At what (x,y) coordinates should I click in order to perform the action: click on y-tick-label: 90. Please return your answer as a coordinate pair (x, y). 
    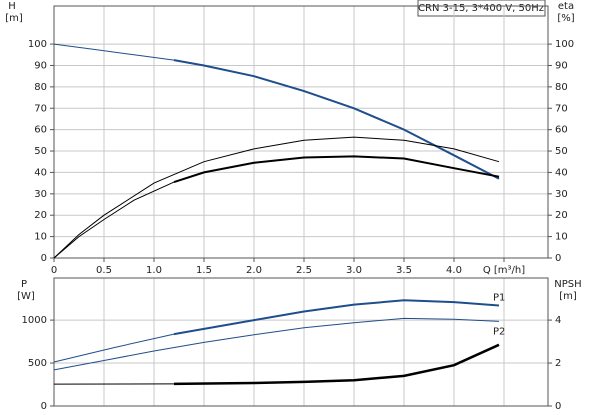
    Looking at the image, I should click on (40, 65).